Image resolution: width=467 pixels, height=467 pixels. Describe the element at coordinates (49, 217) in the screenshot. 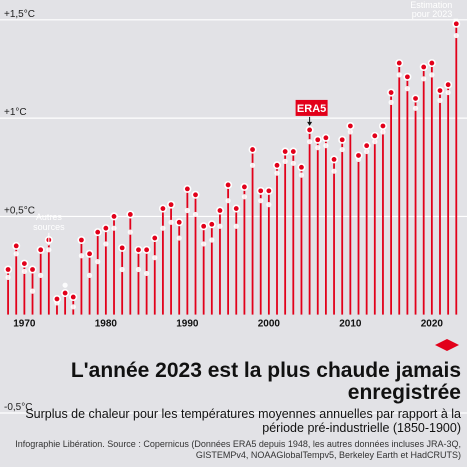

I see `autres-sources-label: Autres` at that location.